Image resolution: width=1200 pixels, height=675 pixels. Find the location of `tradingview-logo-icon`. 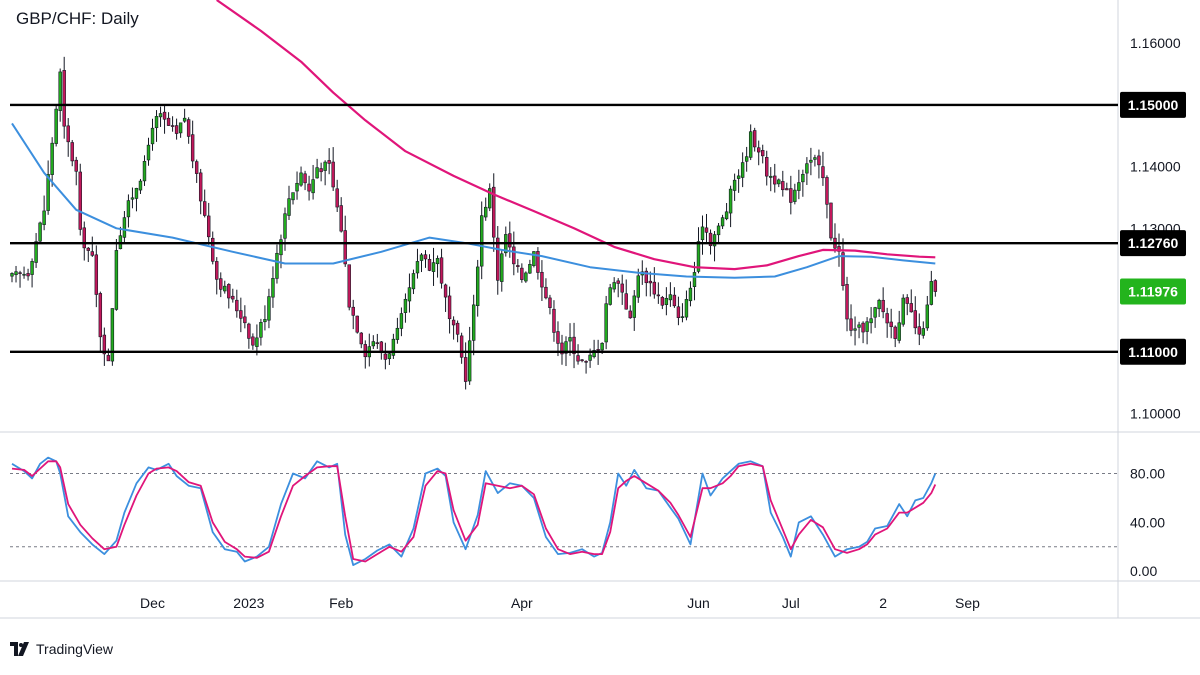

tradingview-logo-icon is located at coordinates (19, 649).